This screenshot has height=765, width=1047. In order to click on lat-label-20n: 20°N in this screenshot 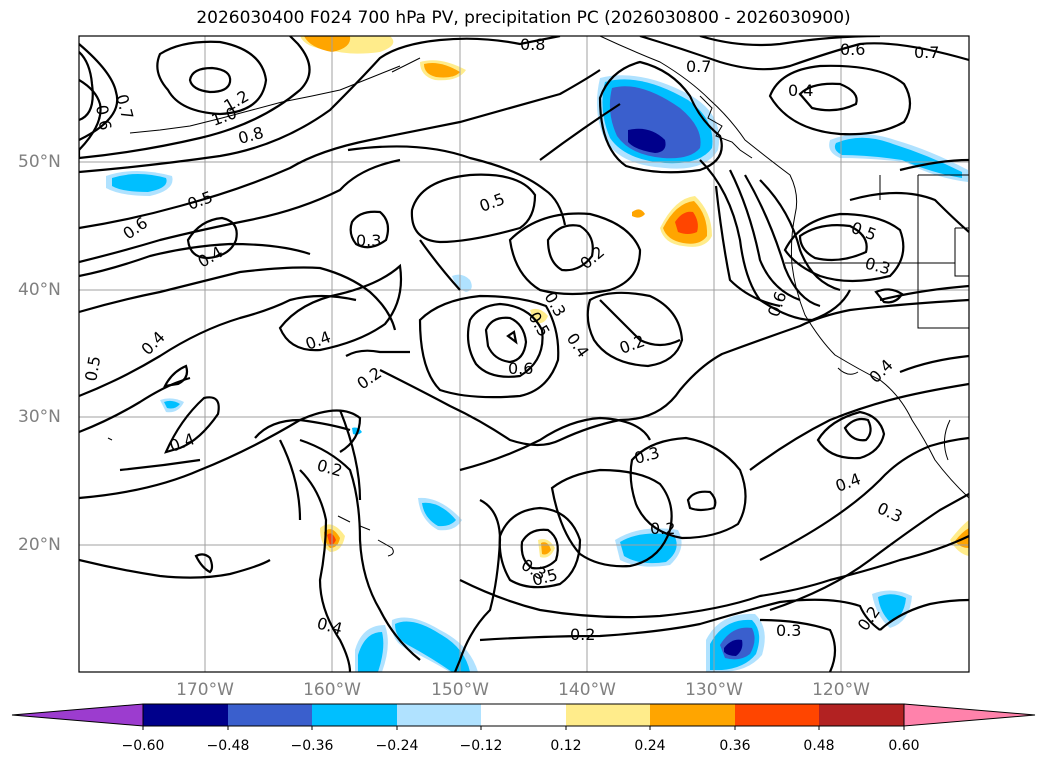, I will do `click(39, 545)`.